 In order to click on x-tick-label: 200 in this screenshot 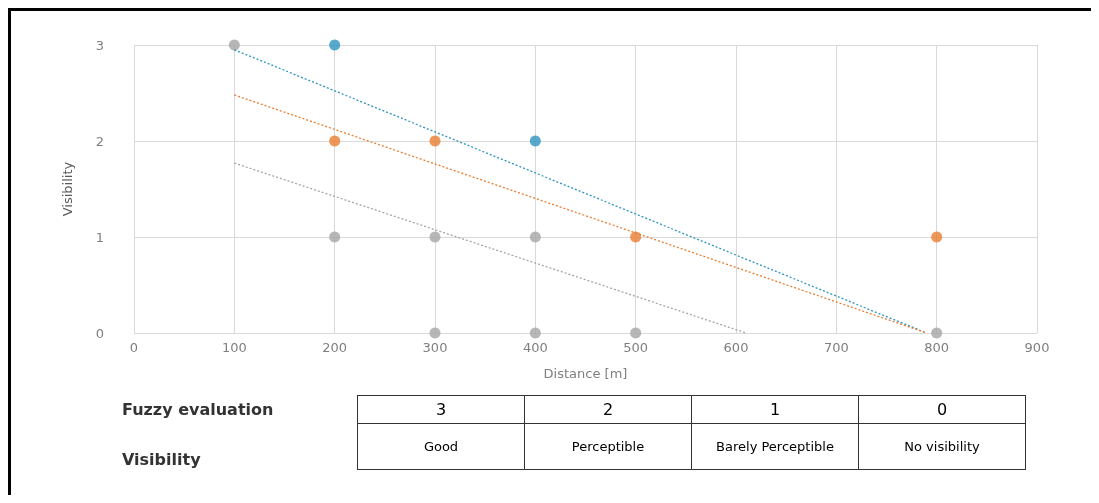, I will do `click(335, 347)`.